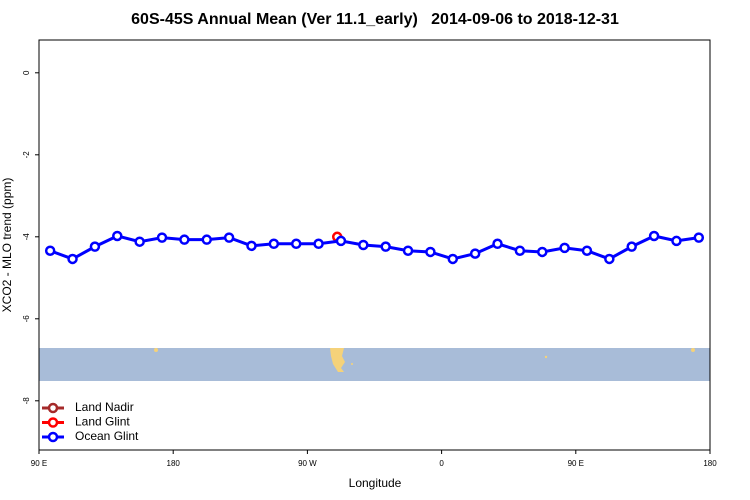  Describe the element at coordinates (102, 422) in the screenshot. I see `legend-label: Land Glint` at that location.